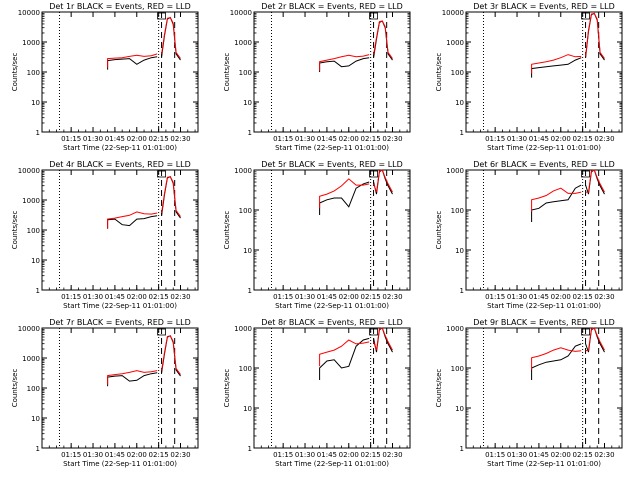 The image size is (640, 480). I want to click on panel-title: Det 3r BLACK = Events, RED = LLD, so click(544, 6).